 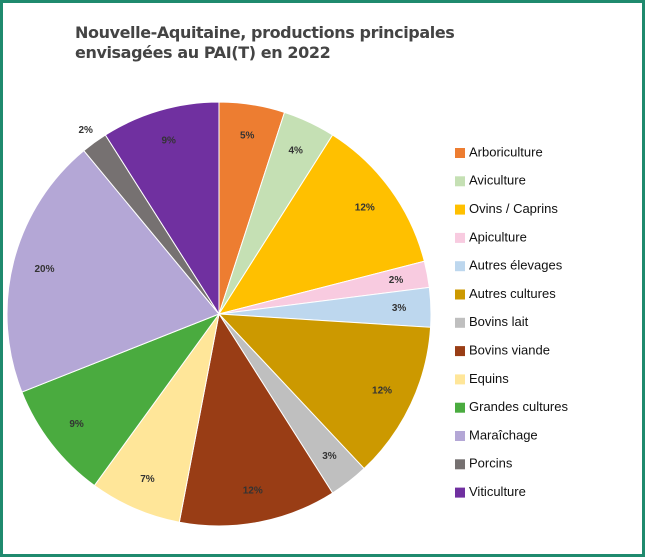 What do you see at coordinates (497, 491) in the screenshot?
I see `legend-label: Viticulture` at bounding box center [497, 491].